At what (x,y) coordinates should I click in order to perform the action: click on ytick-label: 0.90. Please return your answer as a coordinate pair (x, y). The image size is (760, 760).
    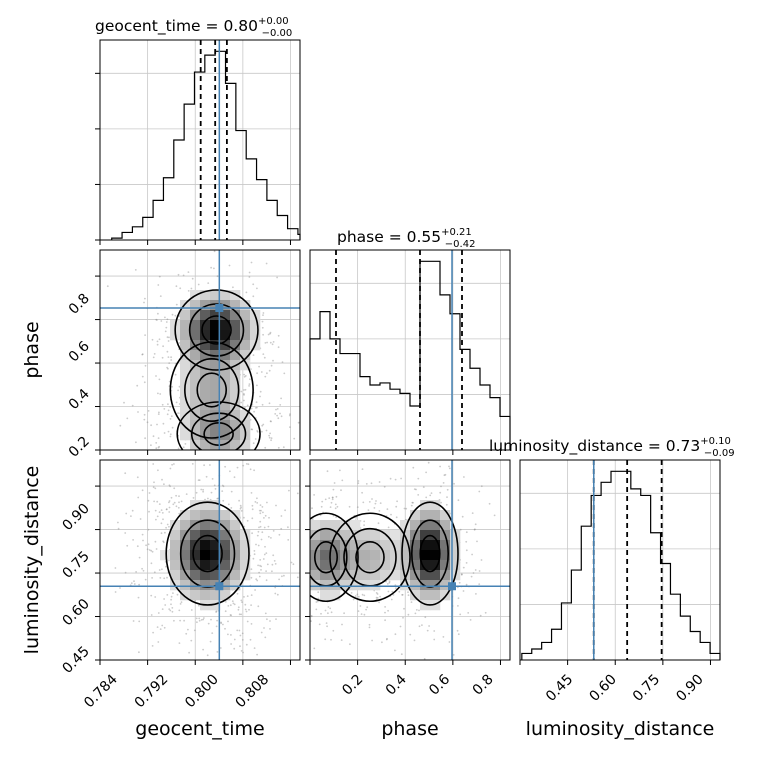
    Looking at the image, I should click on (75, 517).